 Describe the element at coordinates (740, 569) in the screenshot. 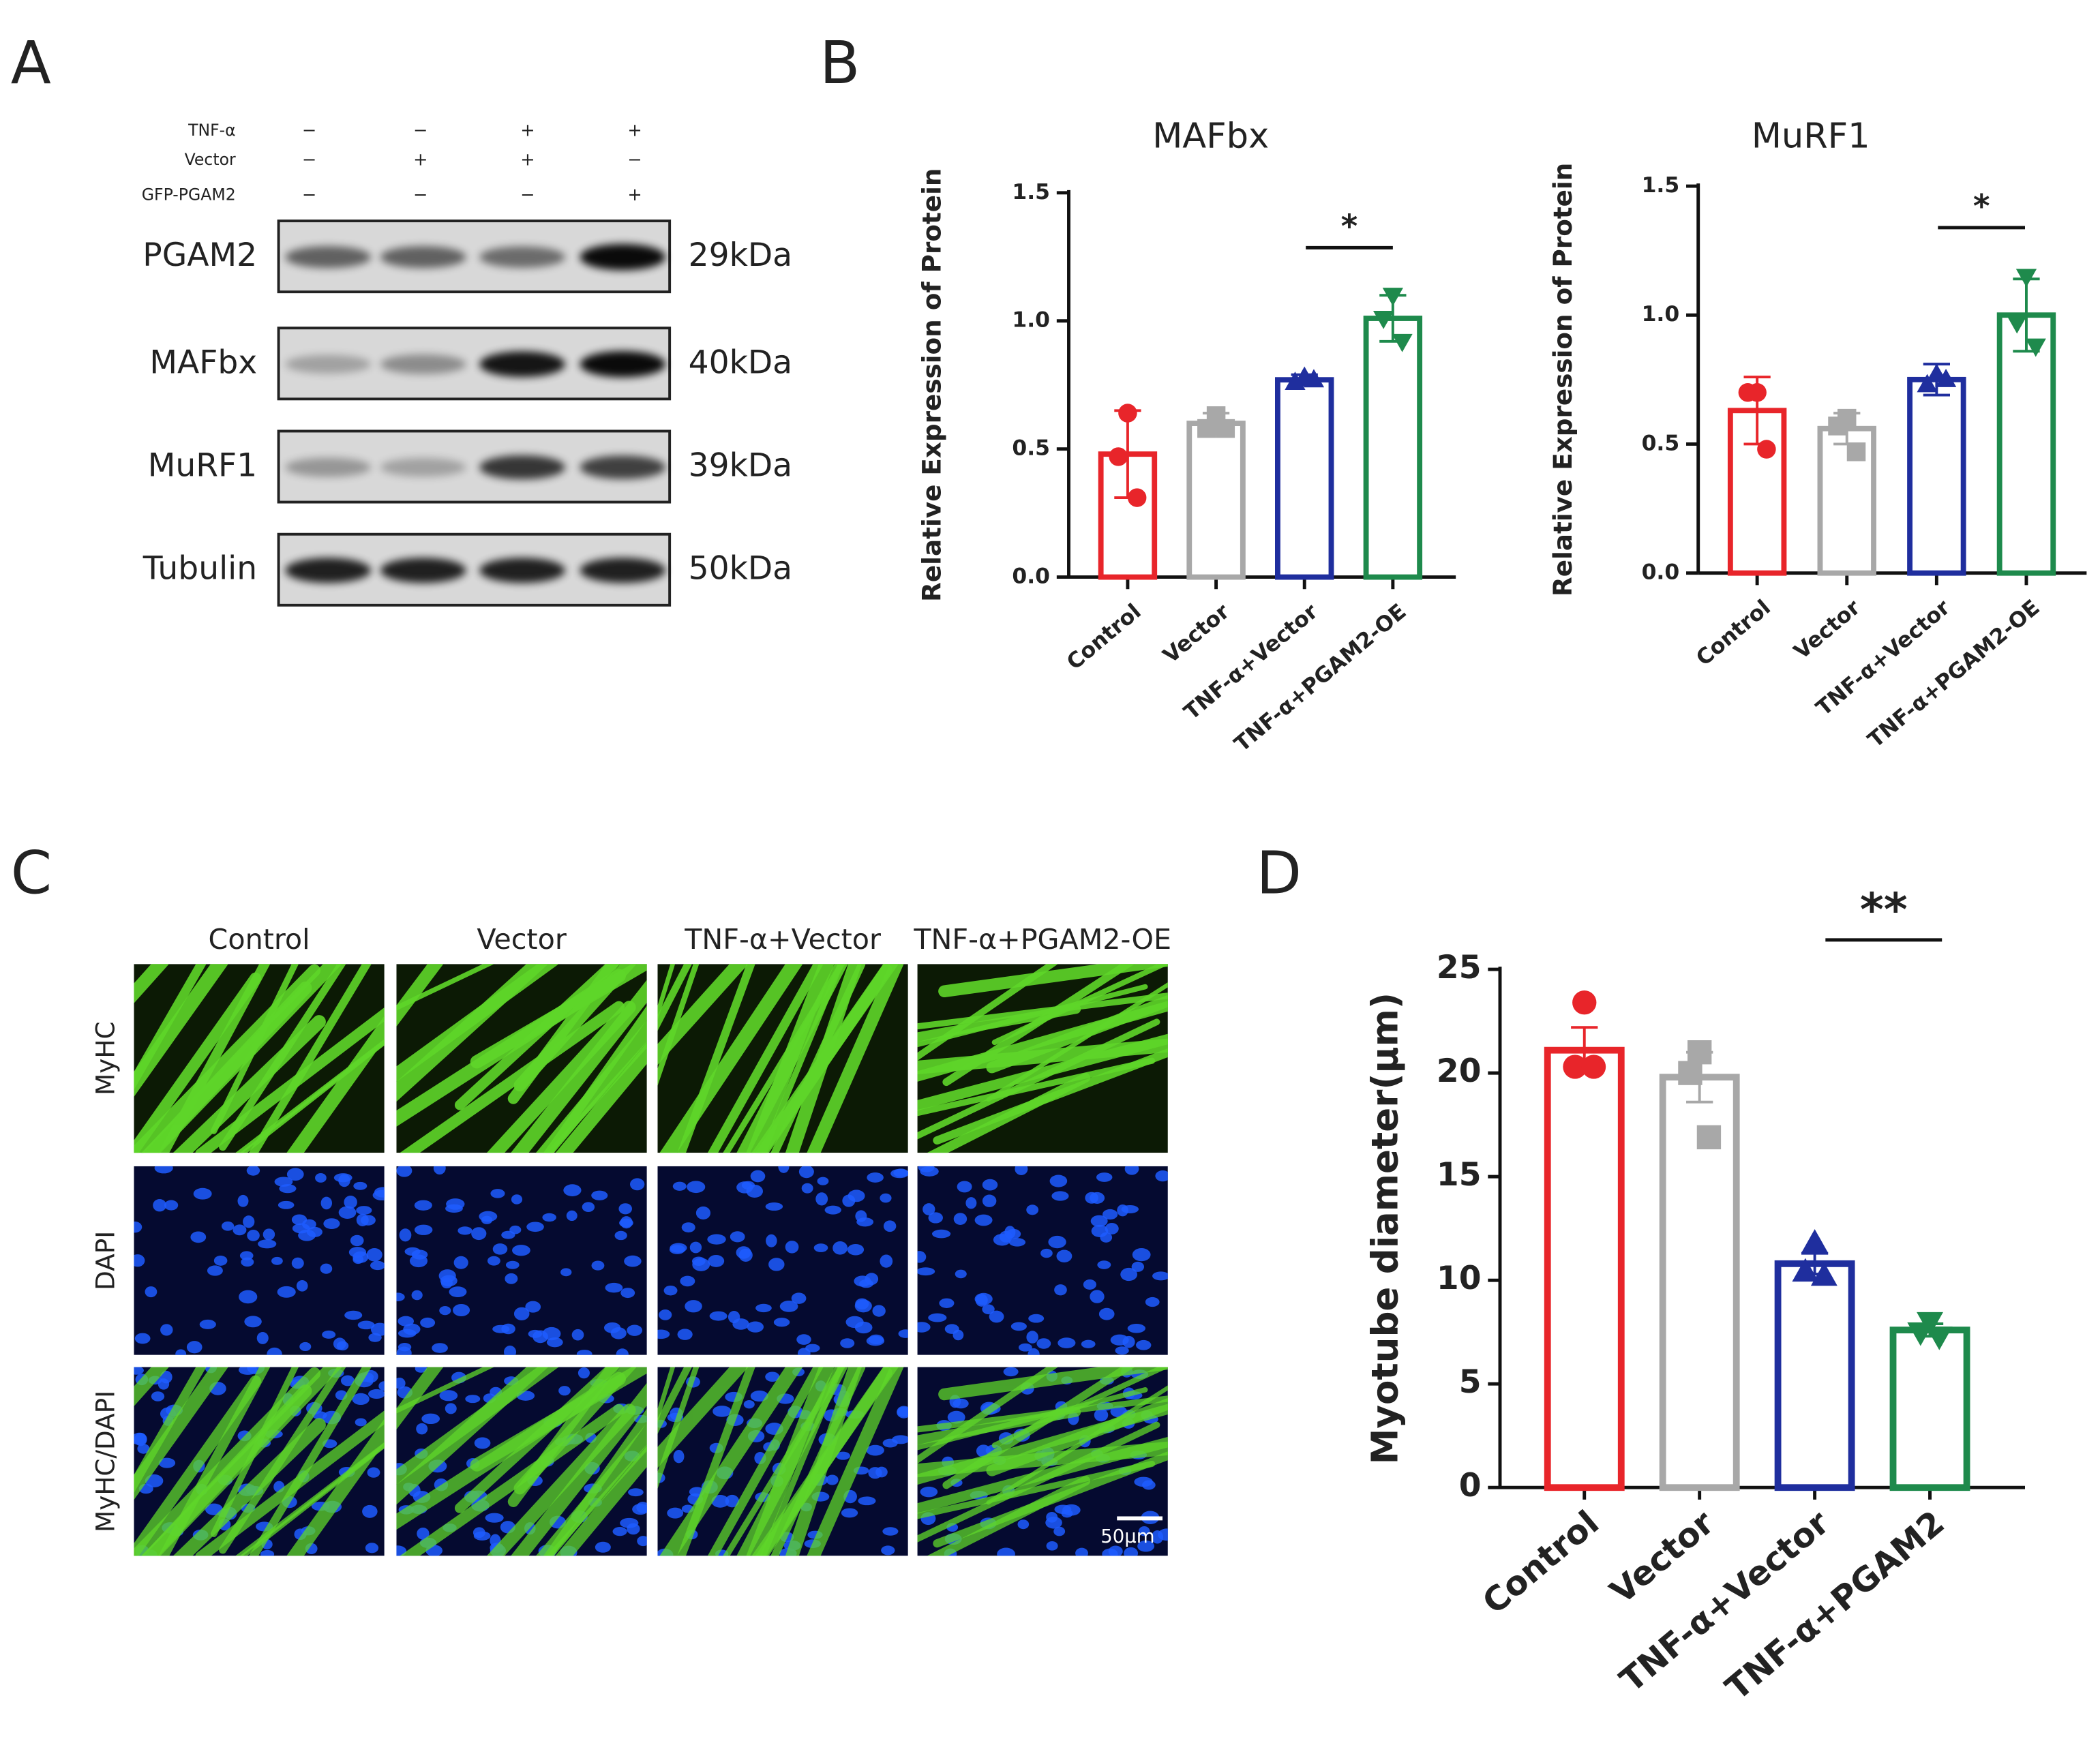

I see `protein-size: 50kDa` at that location.